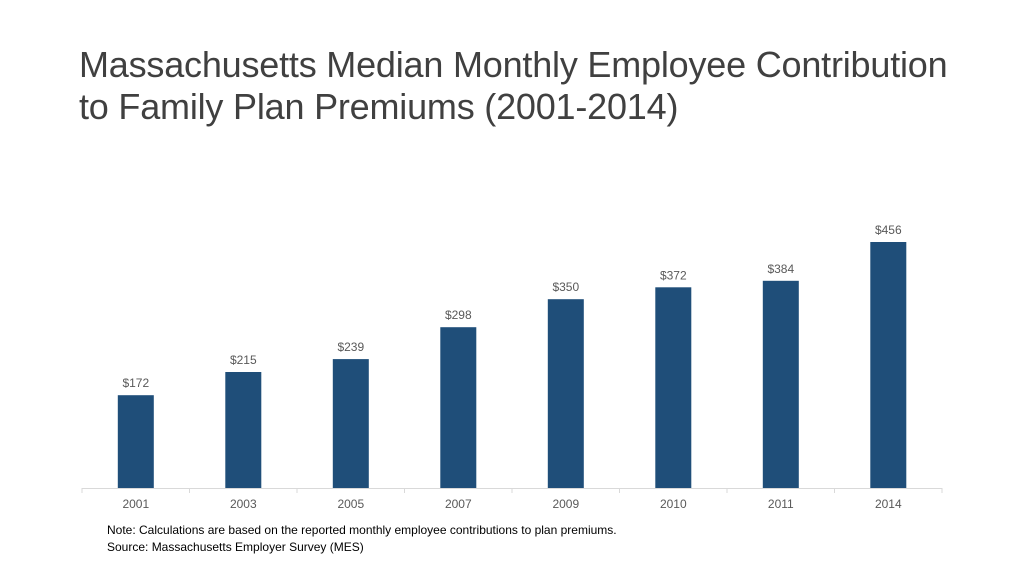 The image size is (1024, 576). Describe the element at coordinates (565, 393) in the screenshot. I see `bar-2009` at that location.